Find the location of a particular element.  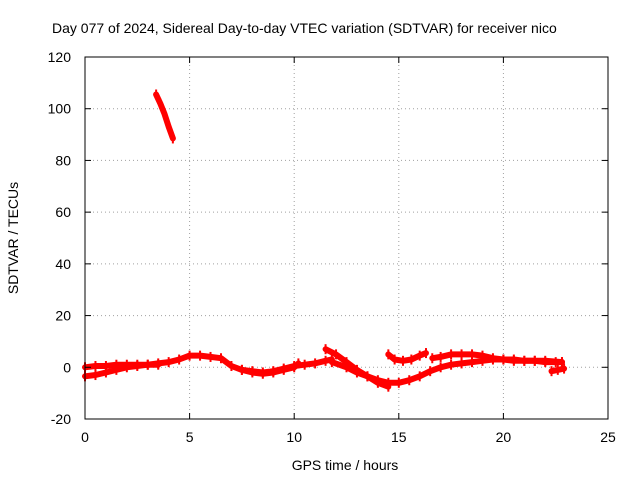

x-tick-label: 5 is located at coordinates (190, 437).